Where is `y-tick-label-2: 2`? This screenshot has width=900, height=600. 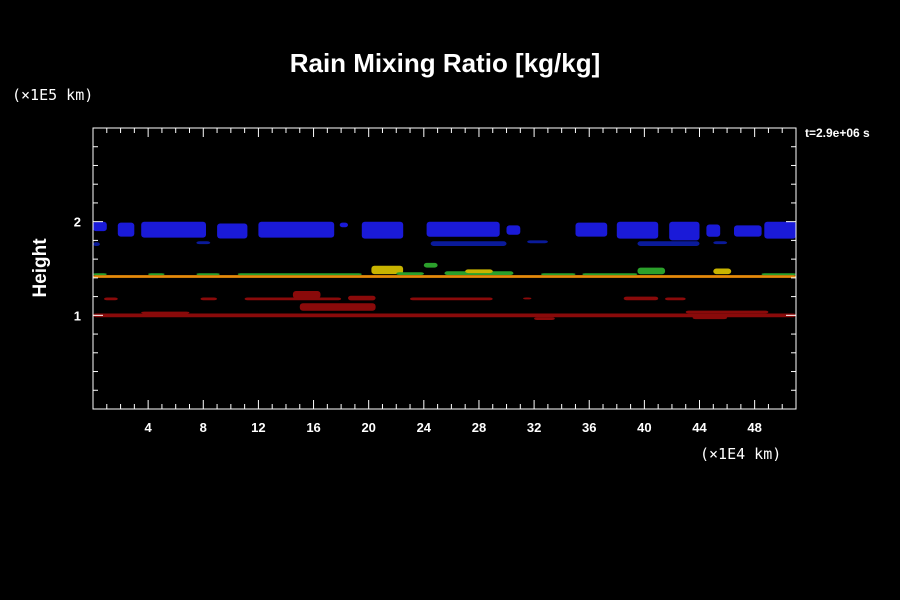
y-tick-label-2: 2 is located at coordinates (77, 222).